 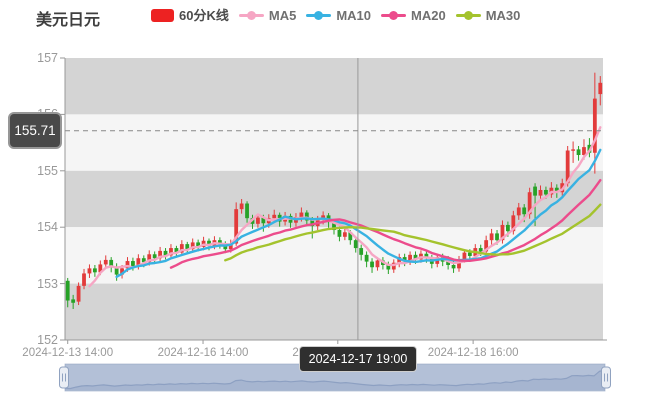 I want to click on legend-item-kline: 60分K线, so click(x=190, y=15).